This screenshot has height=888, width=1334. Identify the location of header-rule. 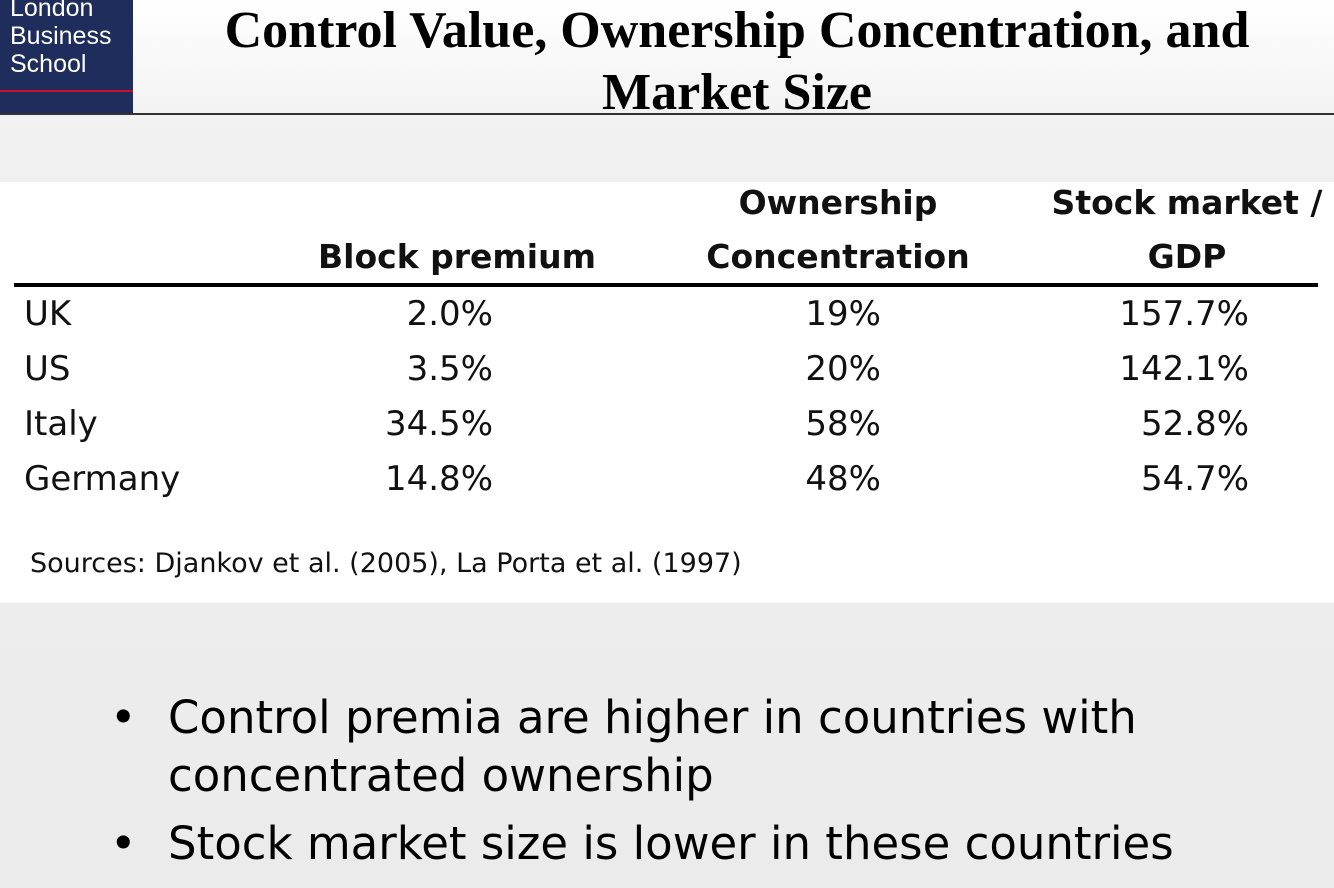
(666, 285).